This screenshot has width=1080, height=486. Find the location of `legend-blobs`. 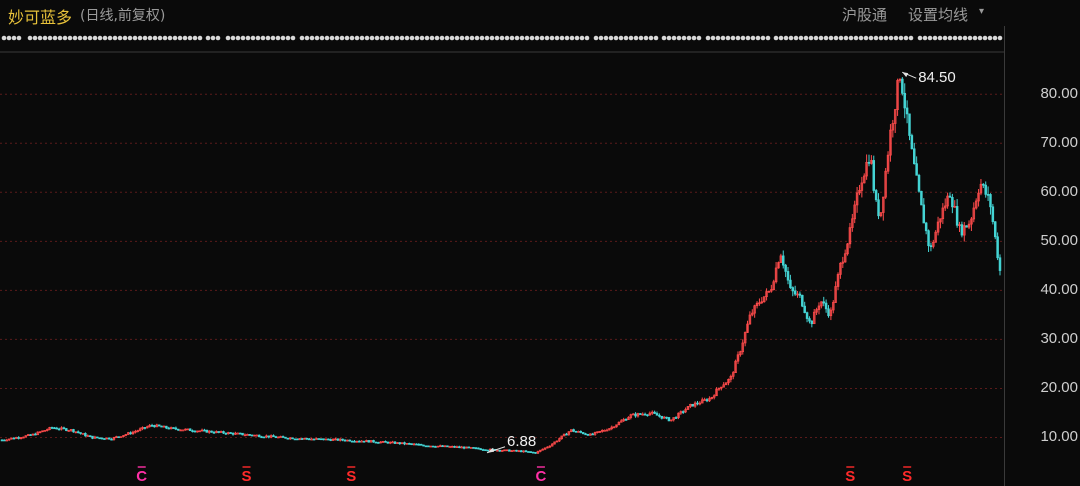

legend-blobs is located at coordinates (502, 38).